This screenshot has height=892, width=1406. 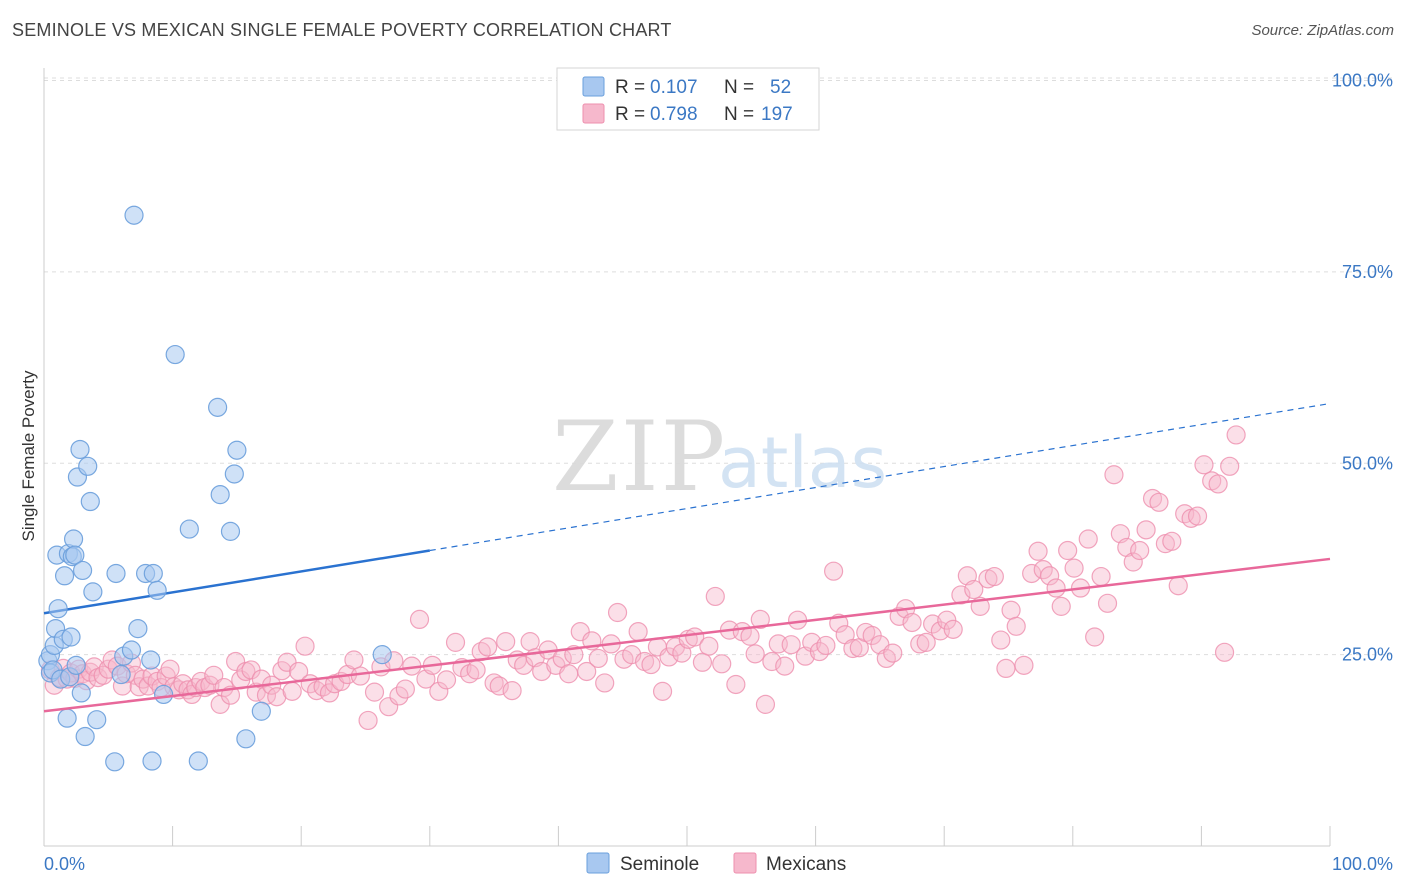 I want to click on watermark: ZIP atlas, so click(x=719, y=457).